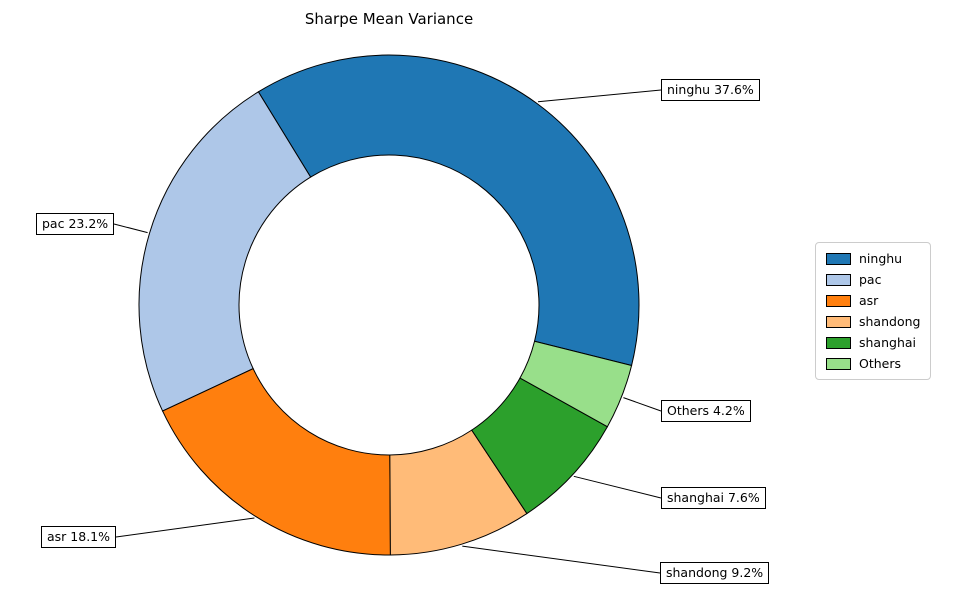 This screenshot has height=595, width=963. What do you see at coordinates (838, 279) in the screenshot?
I see `legend-swatch-pac` at bounding box center [838, 279].